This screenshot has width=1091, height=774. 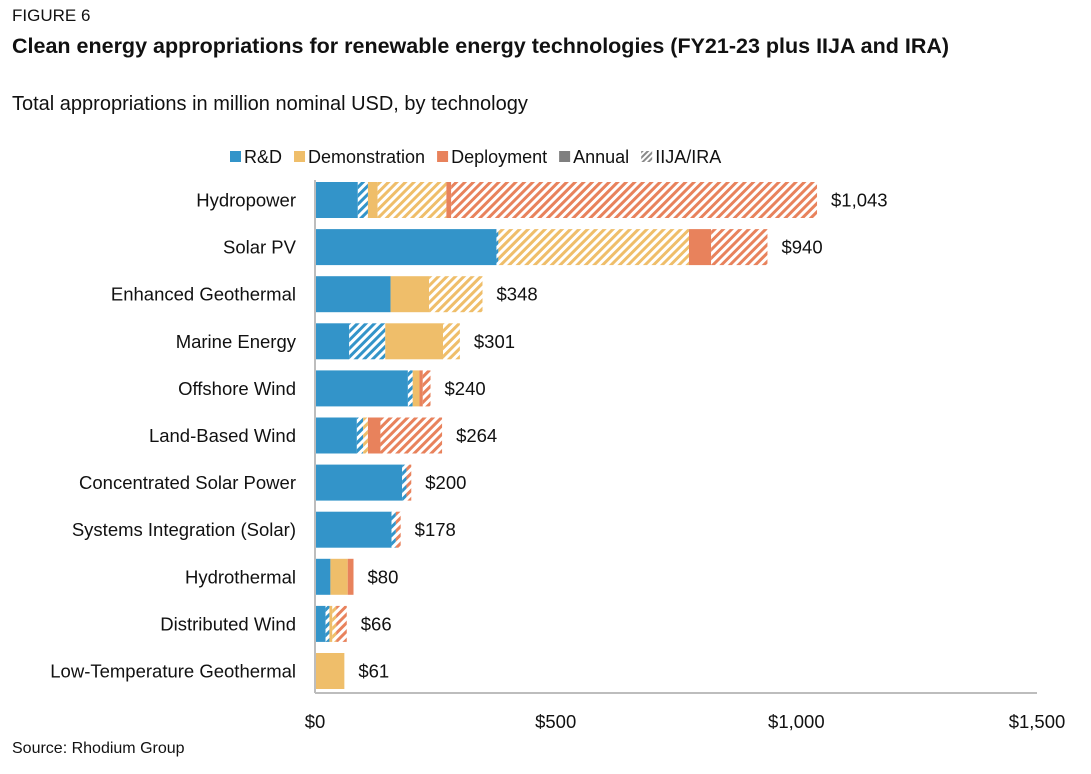 What do you see at coordinates (700, 247) in the screenshot?
I see `bar-solar-pv-deployment-annual` at bounding box center [700, 247].